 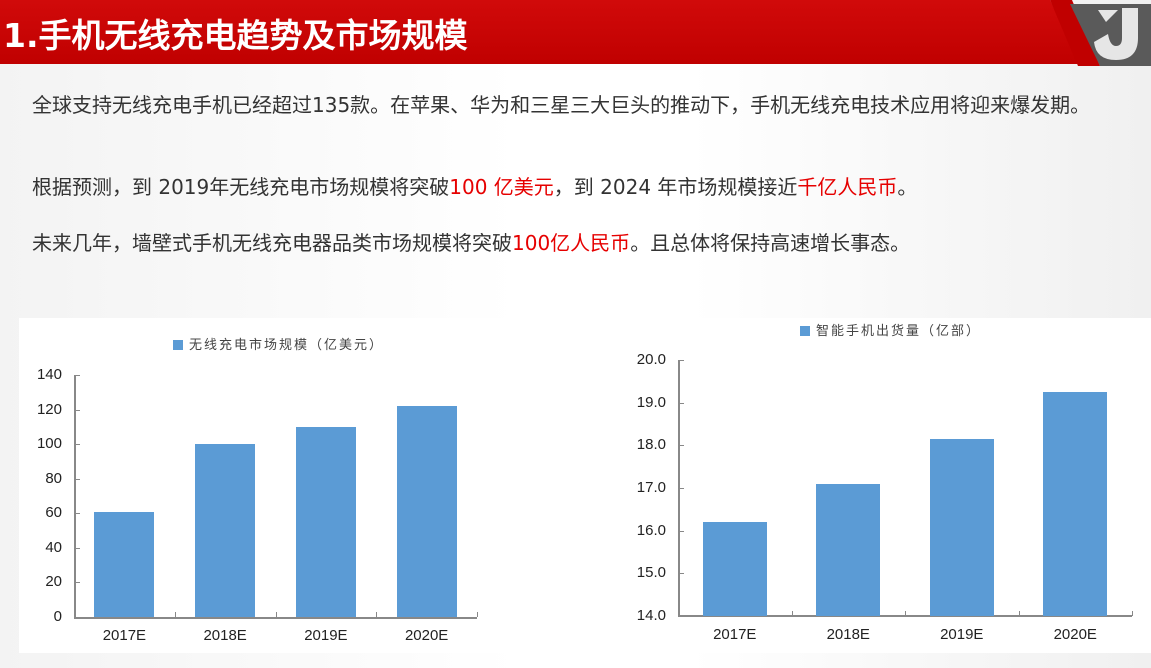 What do you see at coordinates (651, 445) in the screenshot?
I see `y-tick-label: 18.0` at bounding box center [651, 445].